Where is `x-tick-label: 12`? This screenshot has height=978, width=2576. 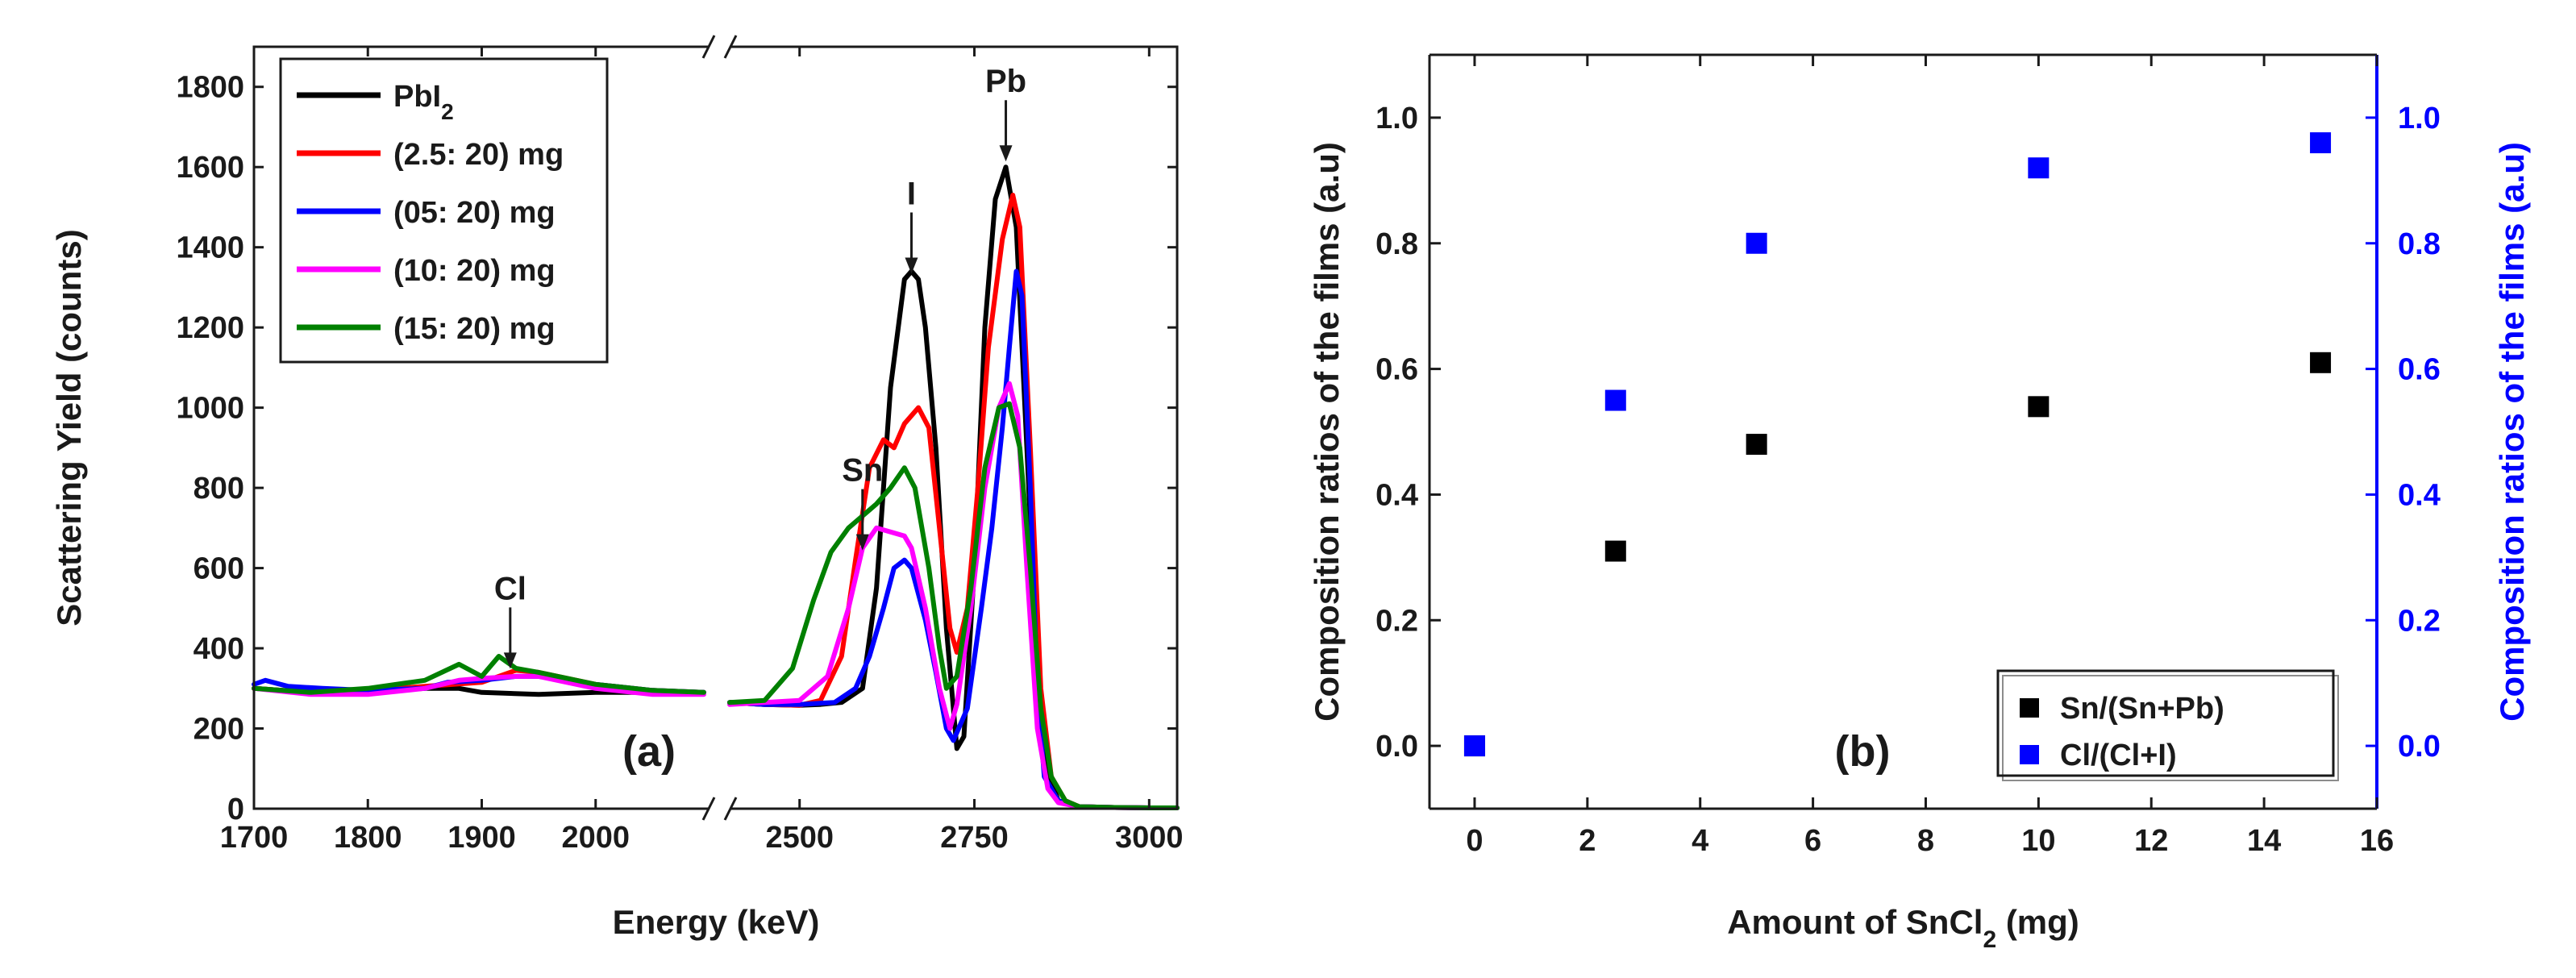 x-tick-label: 12 is located at coordinates (2151, 841).